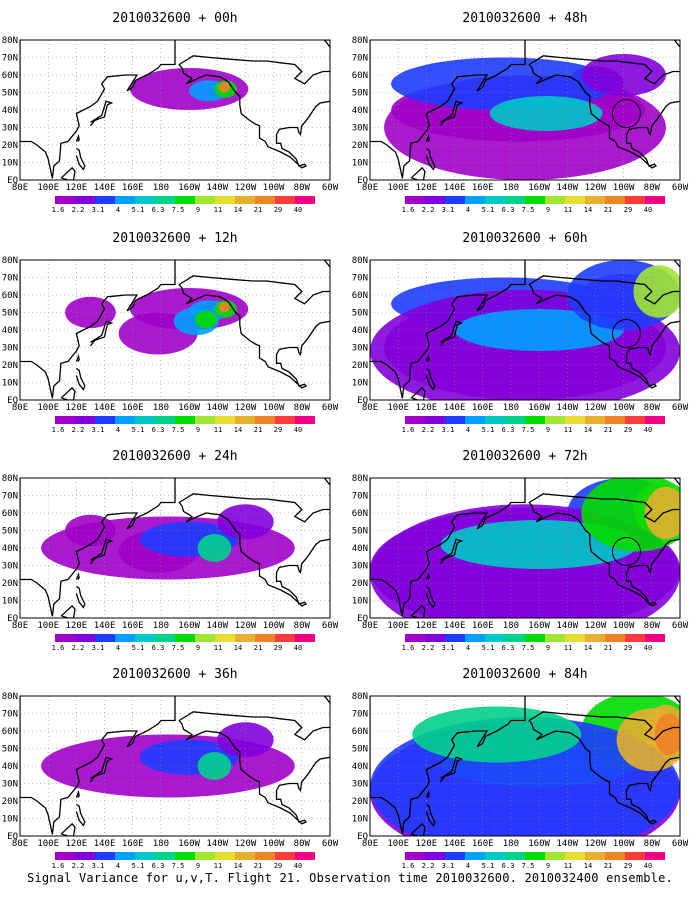  What do you see at coordinates (174, 456) in the screenshot?
I see `panel-title: 2010032600 + 24h` at bounding box center [174, 456].